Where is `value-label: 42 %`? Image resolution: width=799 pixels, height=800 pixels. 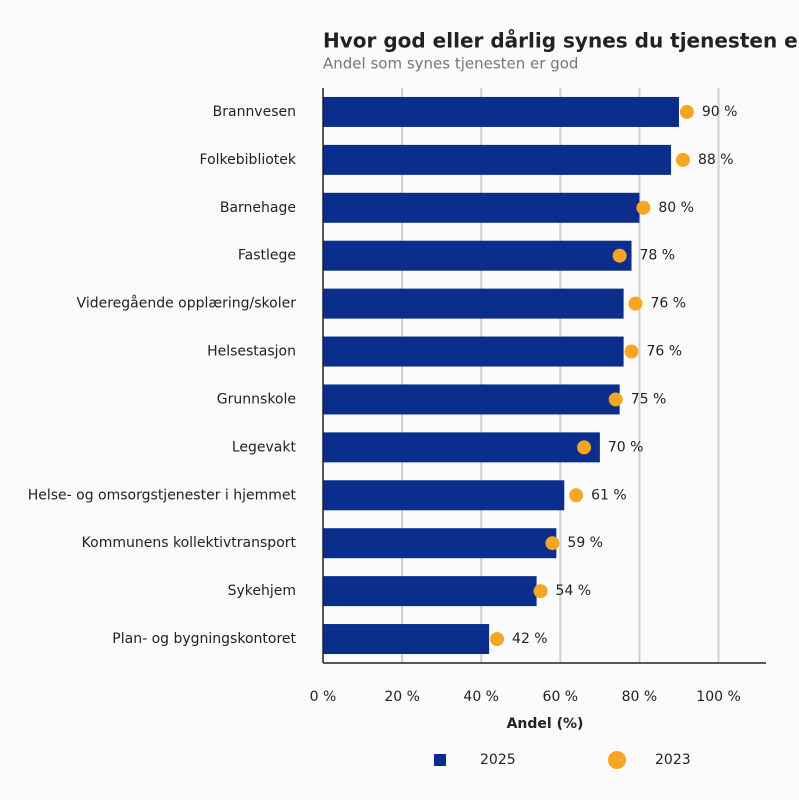
value-label: 42 % is located at coordinates (530, 639).